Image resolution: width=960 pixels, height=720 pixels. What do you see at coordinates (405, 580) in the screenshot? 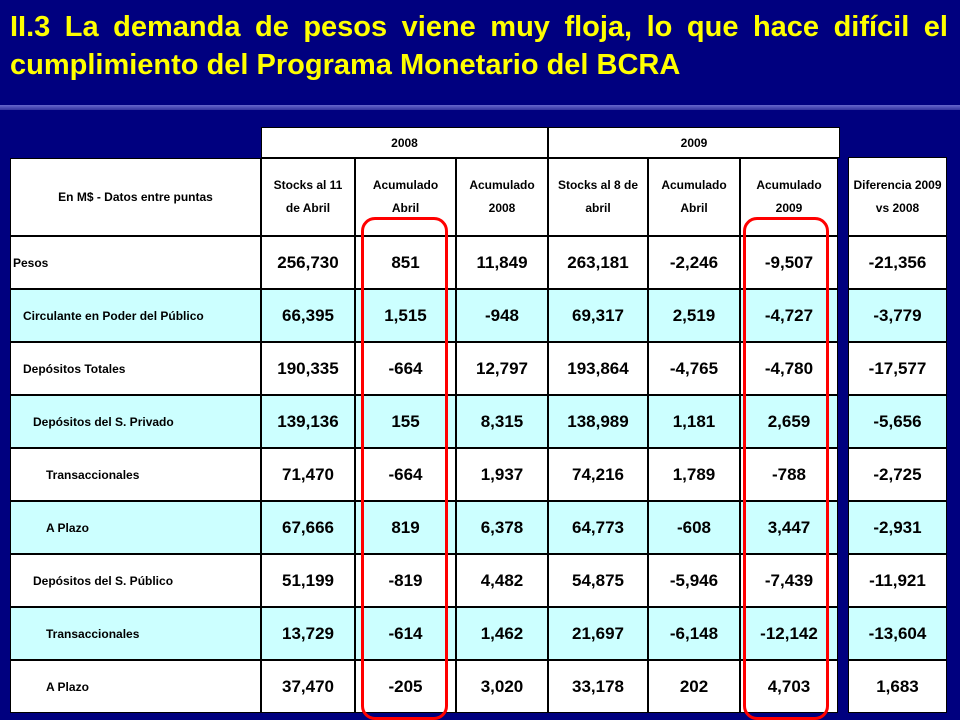
I see `table-cell: -819` at bounding box center [405, 580].